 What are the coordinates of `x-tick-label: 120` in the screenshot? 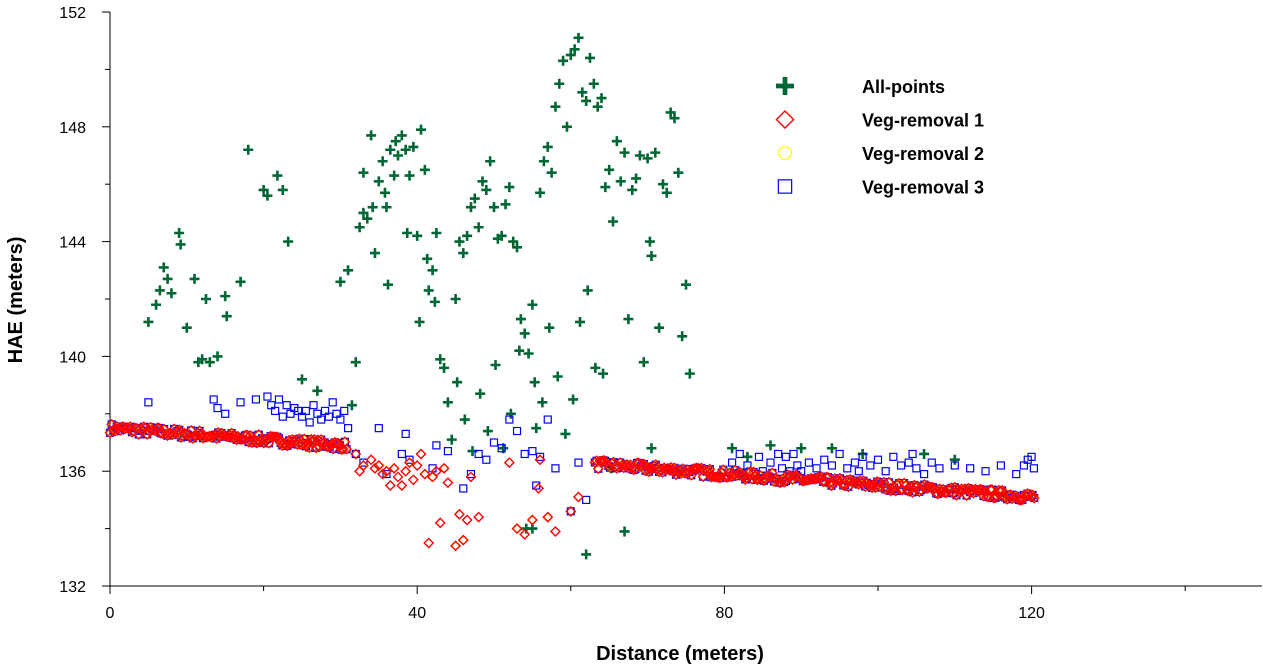 It's located at (1031, 613).